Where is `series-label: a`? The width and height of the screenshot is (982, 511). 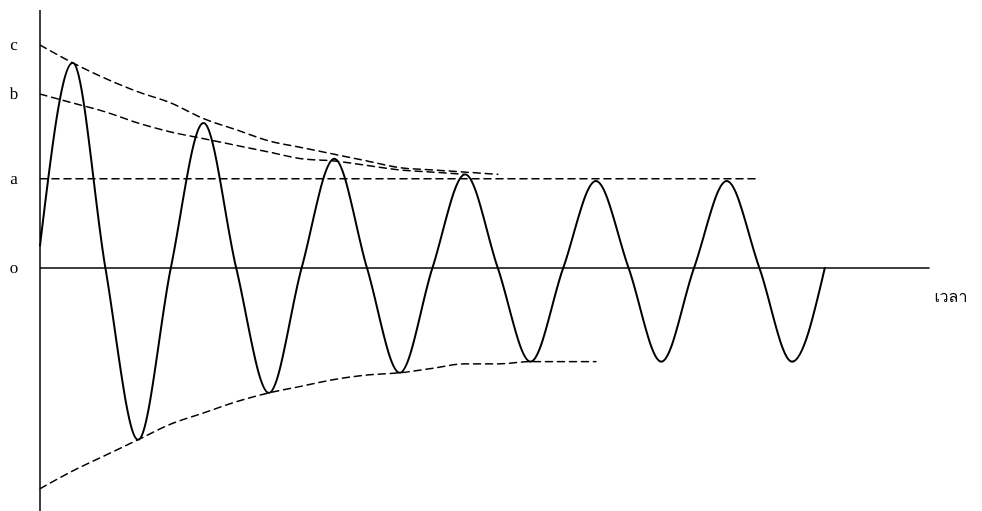
series-label: a is located at coordinates (14, 178).